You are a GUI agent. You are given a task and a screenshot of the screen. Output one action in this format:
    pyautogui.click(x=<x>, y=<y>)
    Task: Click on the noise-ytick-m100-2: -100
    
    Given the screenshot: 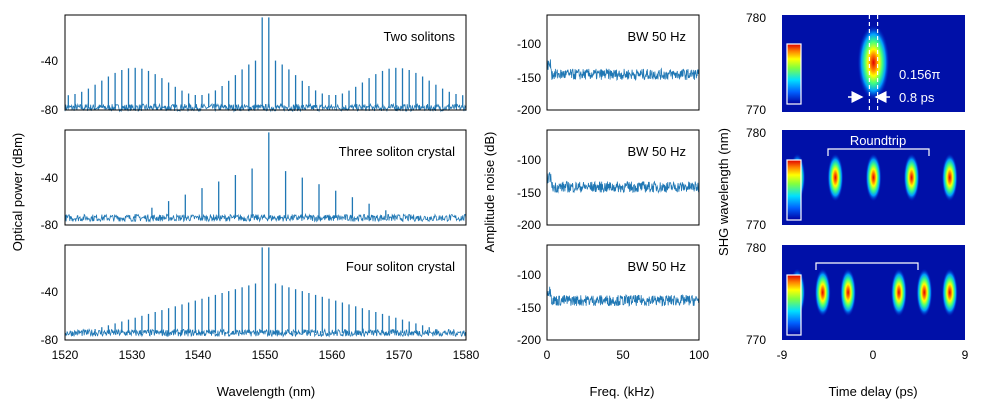 What is the action you would take?
    pyautogui.click(x=529, y=160)
    